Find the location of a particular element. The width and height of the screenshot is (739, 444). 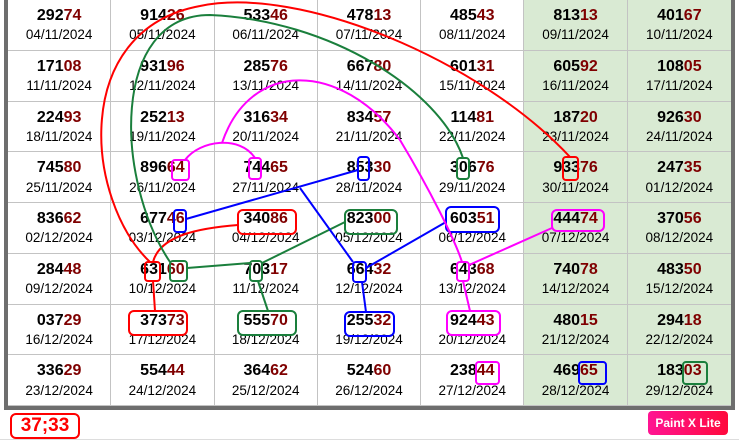

result-cell: 11481 22/11/2024 is located at coordinates (473, 127).